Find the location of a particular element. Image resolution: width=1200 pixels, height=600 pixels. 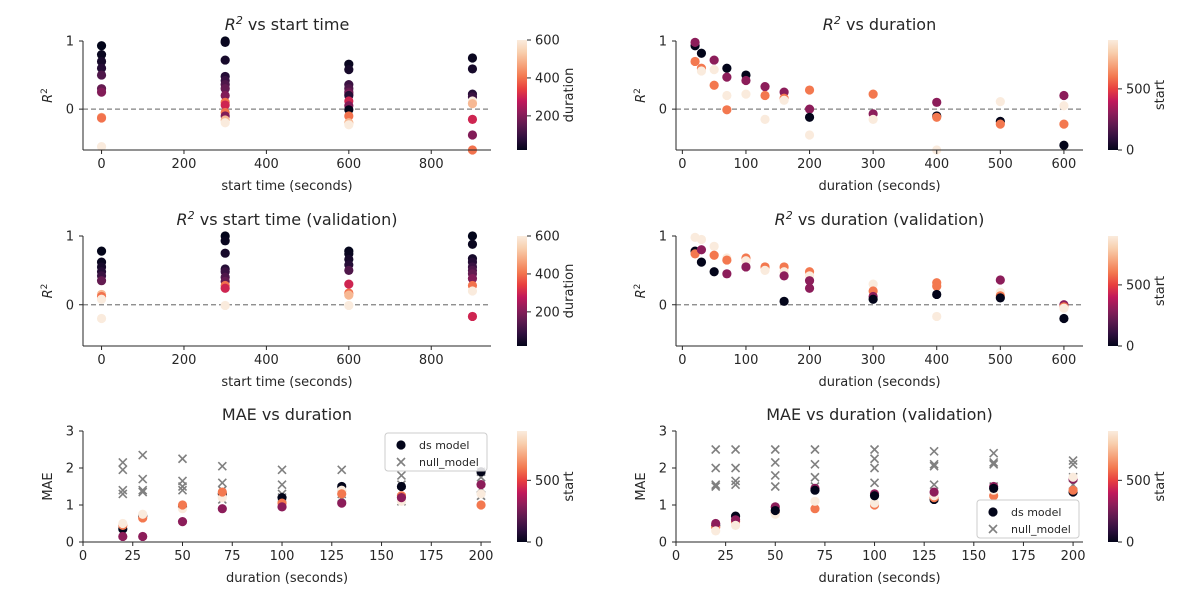

x-tick-label: 600 is located at coordinates (348, 360).